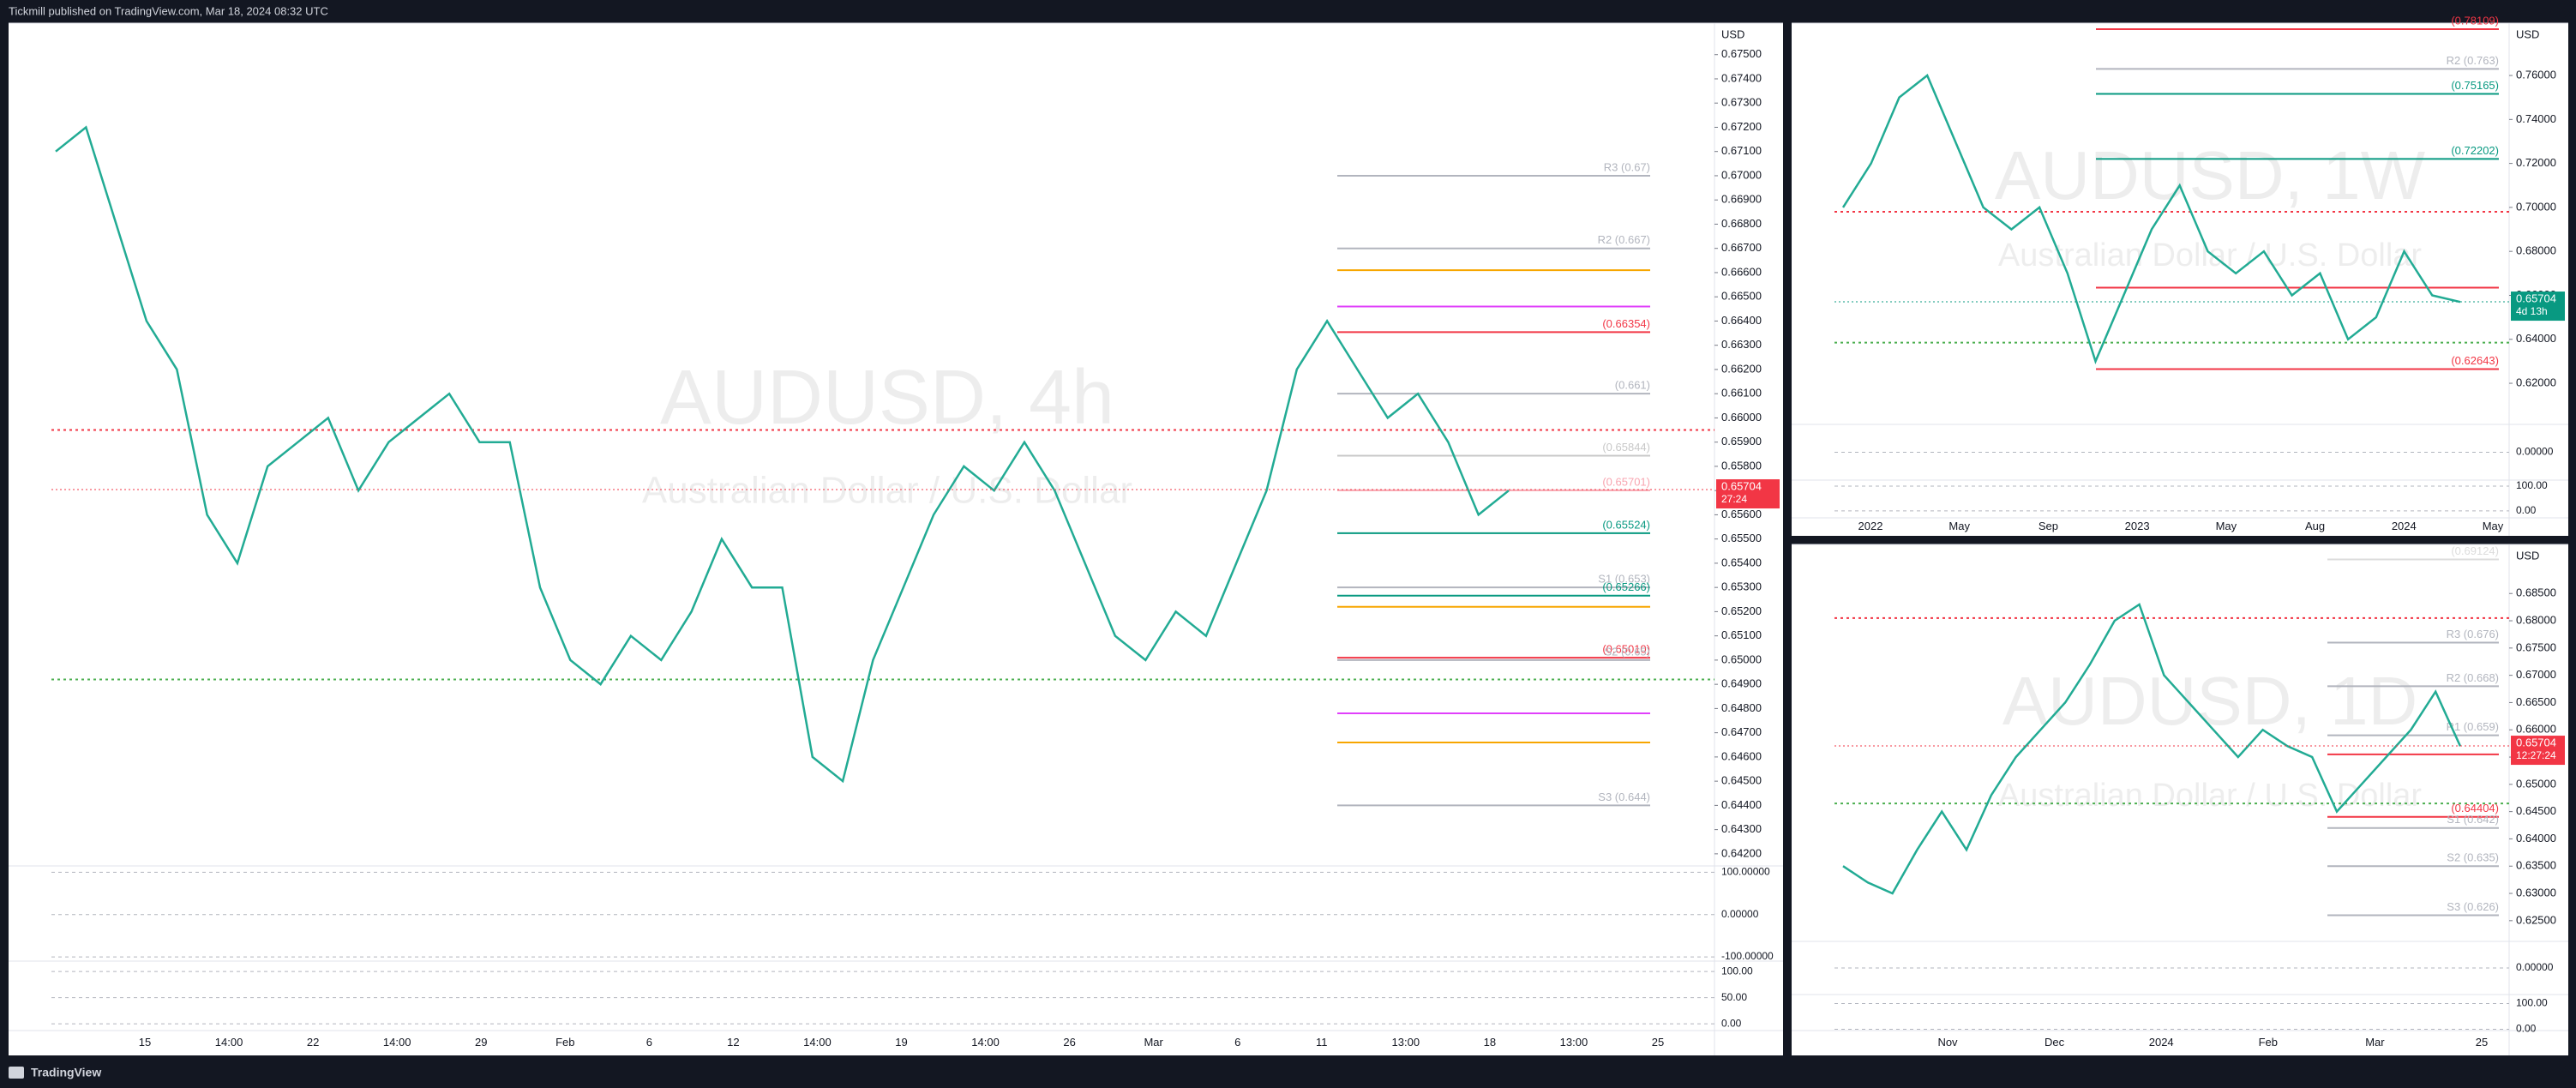 Image resolution: width=2576 pixels, height=1088 pixels. I want to click on current-price-label: 0.65704, so click(1741, 485).